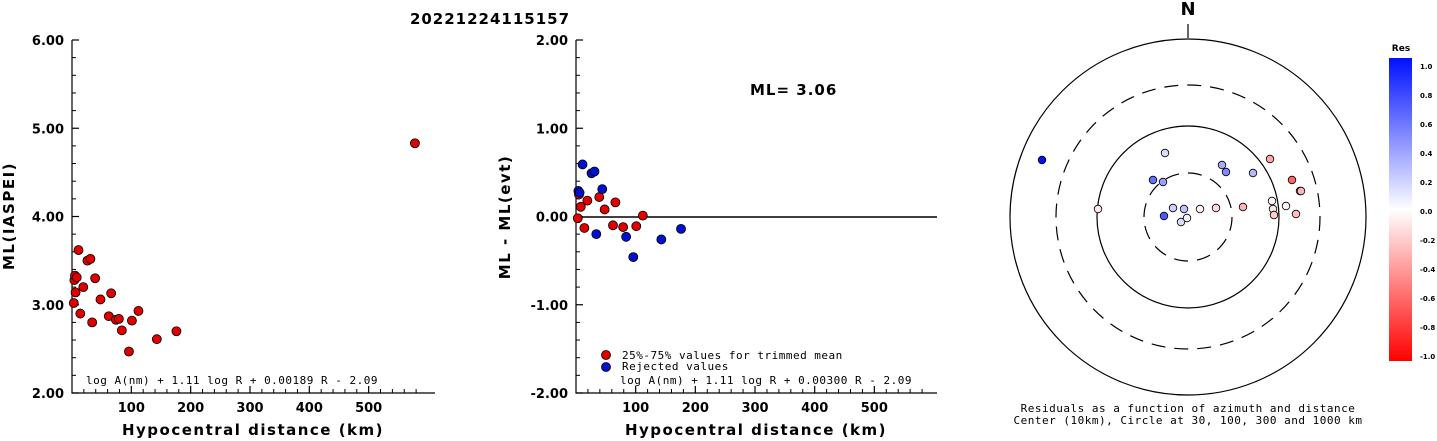  Describe the element at coordinates (606, 367) in the screenshot. I see `legend-marker-rejected` at that location.